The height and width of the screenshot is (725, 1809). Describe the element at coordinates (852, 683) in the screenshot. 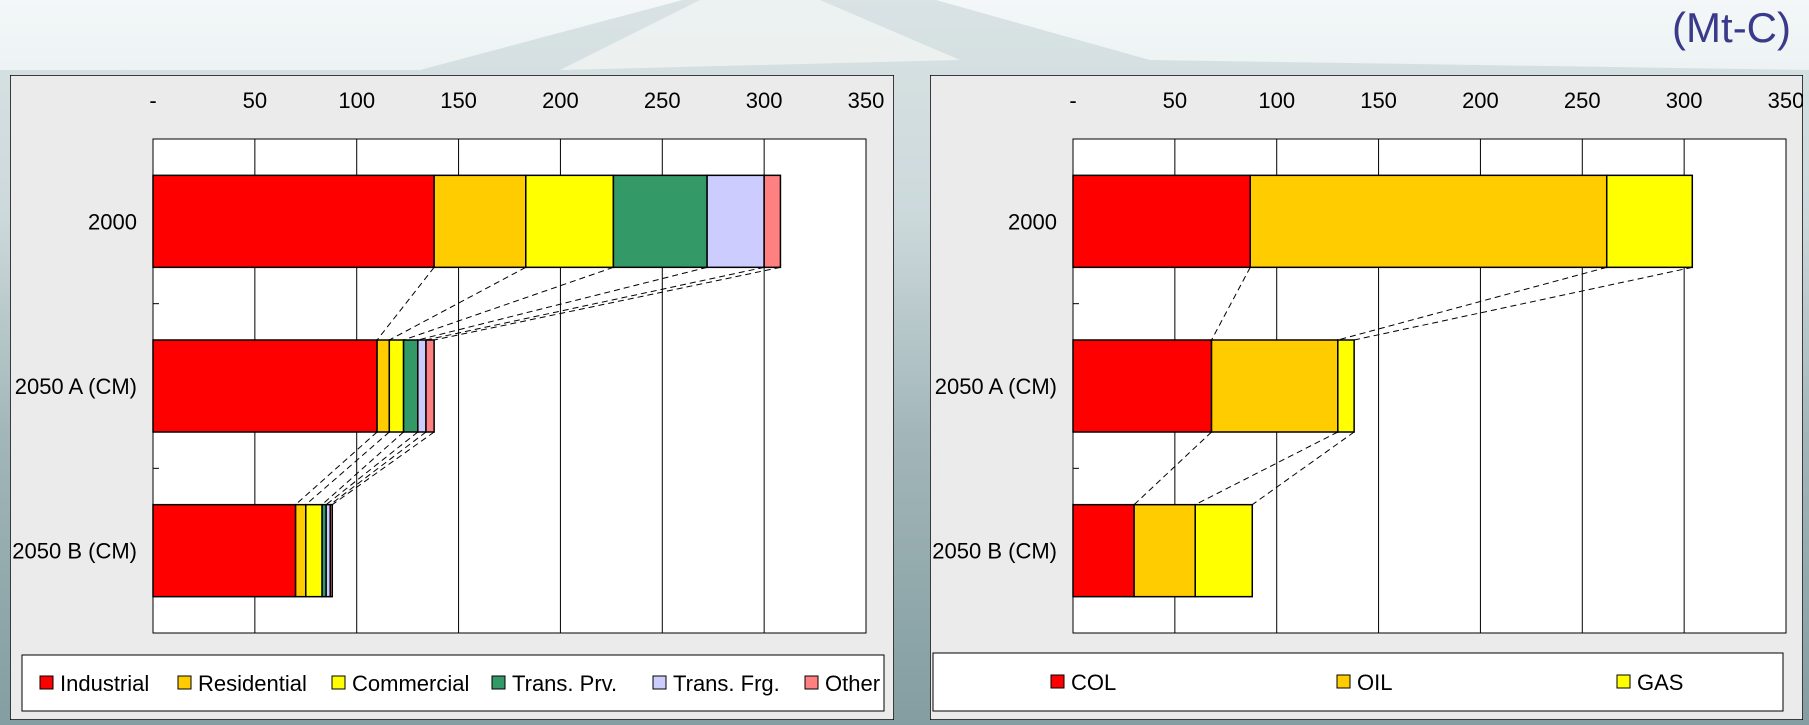

I see `legend-label: Other` at that location.